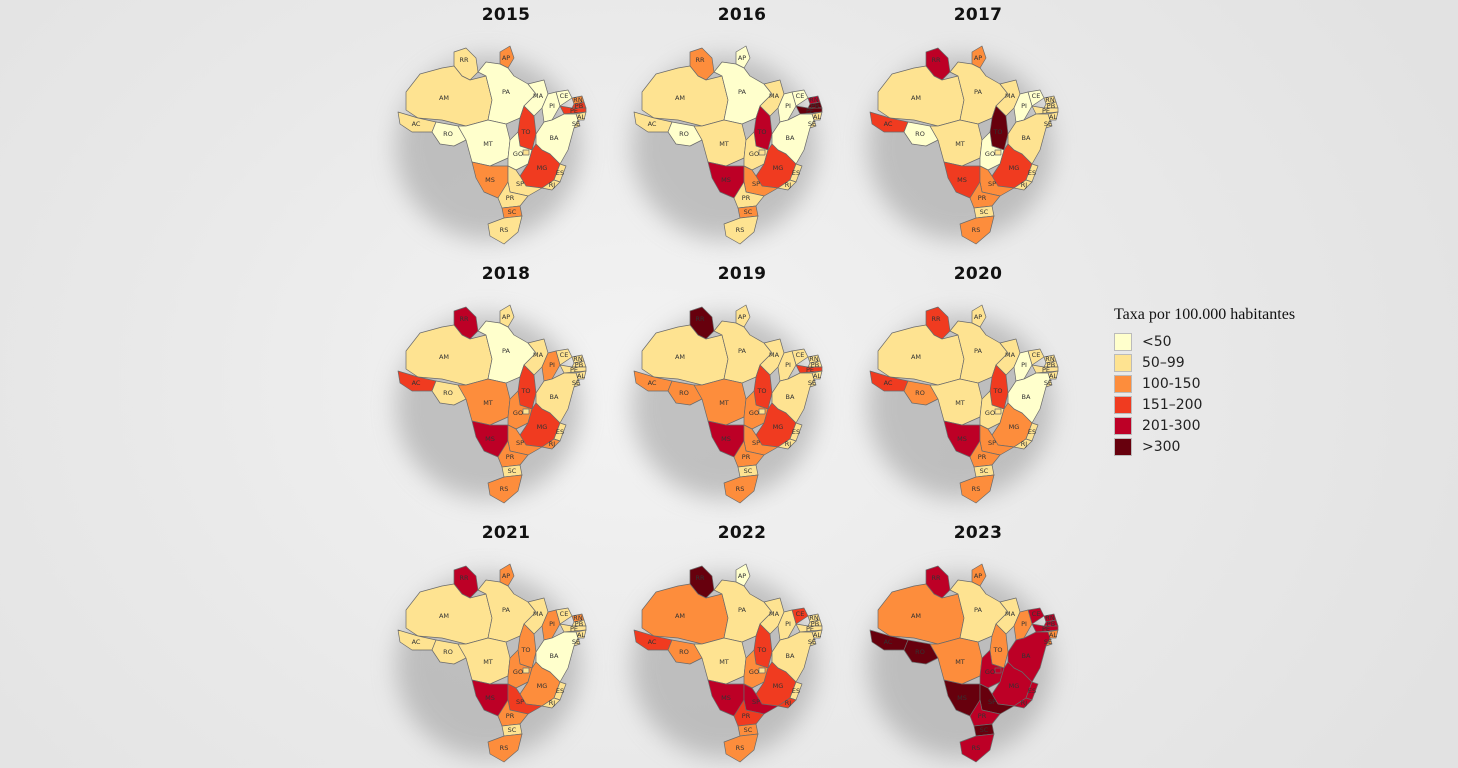 Image resolution: width=1458 pixels, height=768 pixels. Describe the element at coordinates (506, 317) in the screenshot. I see `state-label: AP` at that location.